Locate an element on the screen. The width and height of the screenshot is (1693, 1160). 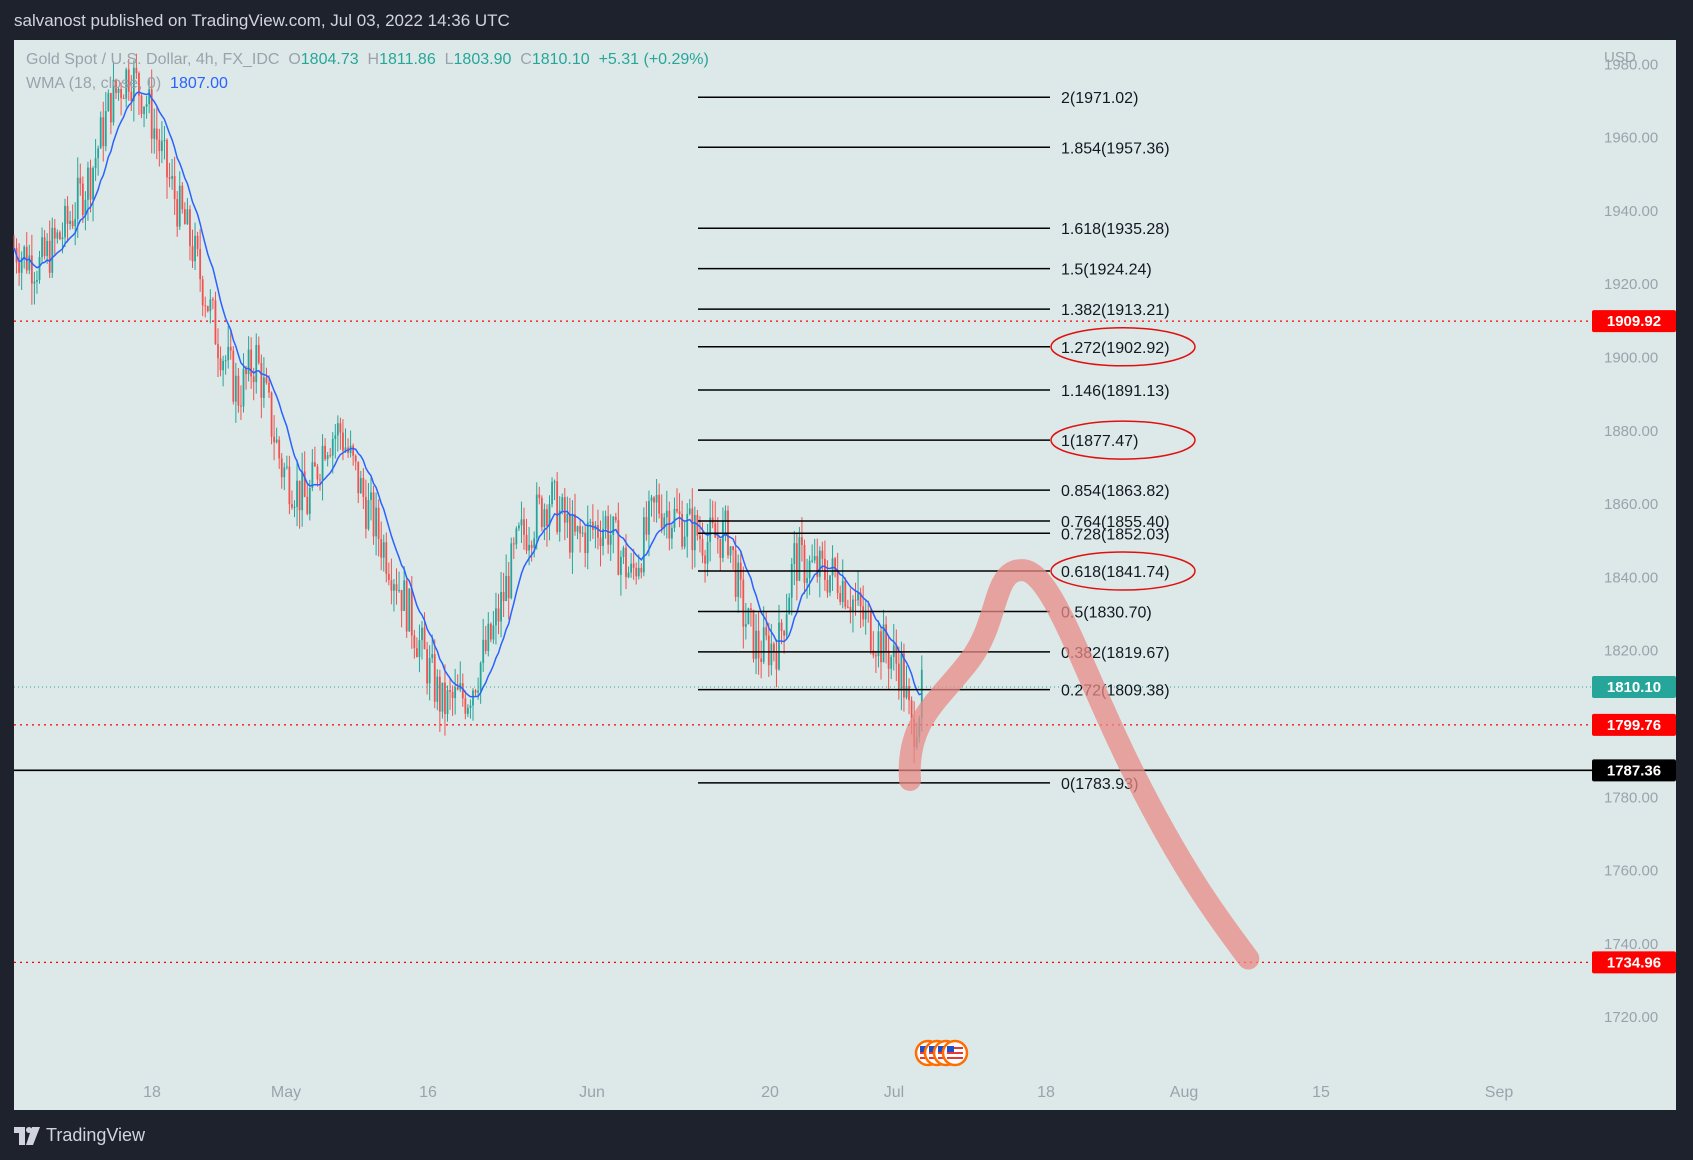
flag-stripe is located at coordinates (955, 1053).